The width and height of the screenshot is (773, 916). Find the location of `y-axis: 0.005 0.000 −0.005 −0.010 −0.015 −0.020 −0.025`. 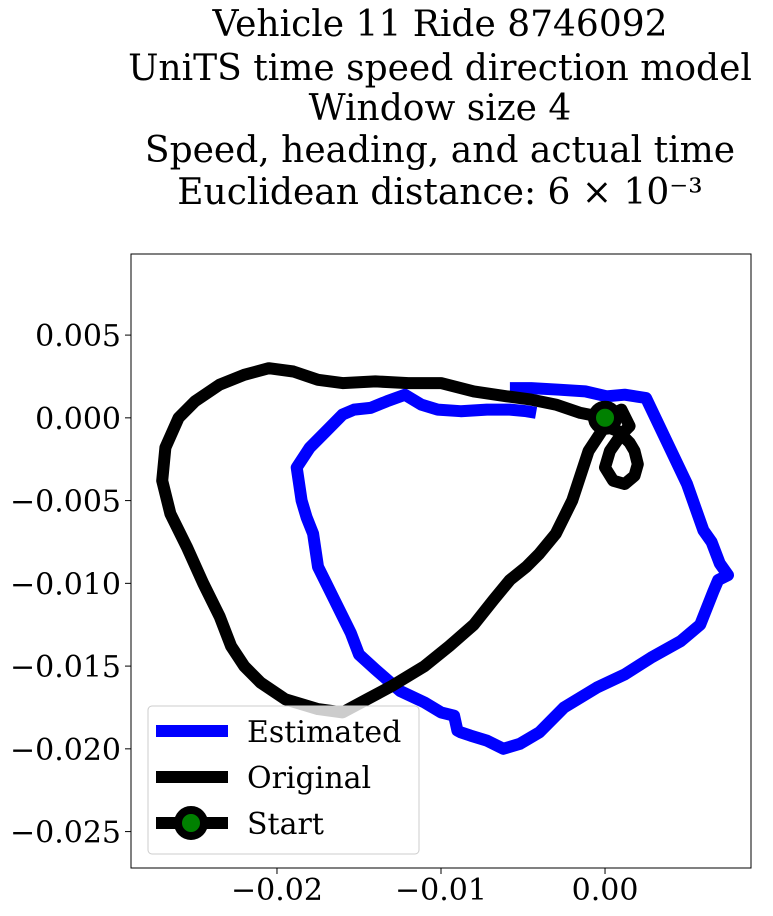

y-axis: 0.005 0.000 −0.005 −0.010 −0.015 −0.020 −0.025 is located at coordinates (70, 585).